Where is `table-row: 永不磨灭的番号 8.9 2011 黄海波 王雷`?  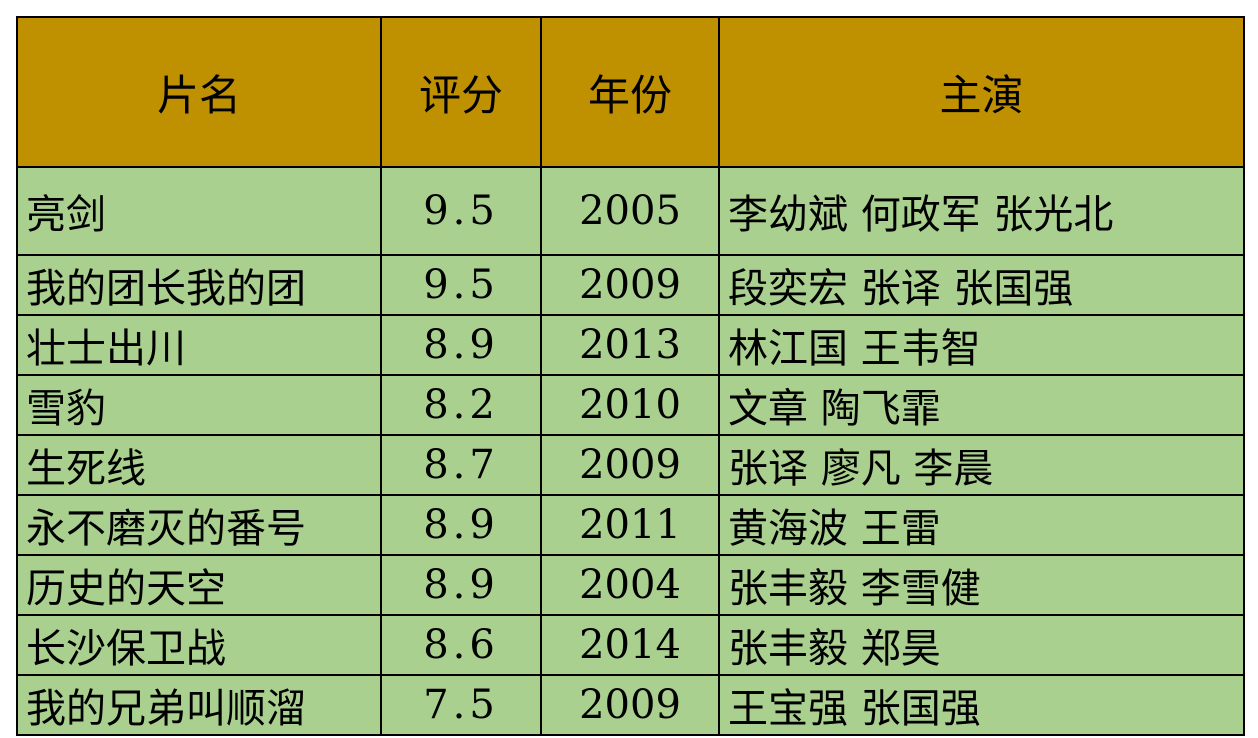
table-row: 永不磨灭的番号 8.9 2011 黄海波 王雷 is located at coordinates (630, 525).